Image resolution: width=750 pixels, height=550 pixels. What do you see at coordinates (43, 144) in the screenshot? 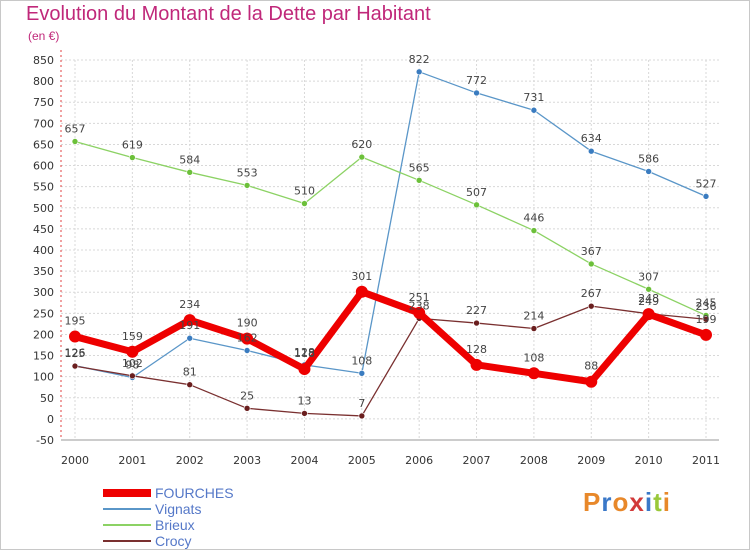
I see `y-tick-label: 650` at bounding box center [43, 144].